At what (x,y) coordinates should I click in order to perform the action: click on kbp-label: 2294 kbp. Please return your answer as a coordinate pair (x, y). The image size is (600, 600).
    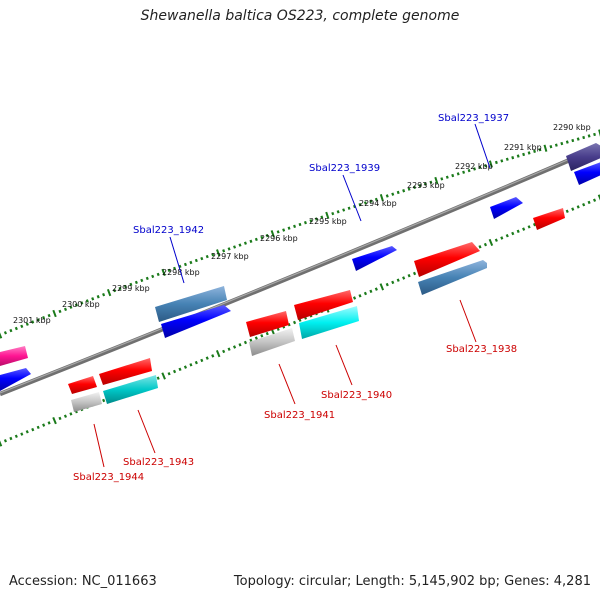
    Looking at the image, I should click on (378, 203).